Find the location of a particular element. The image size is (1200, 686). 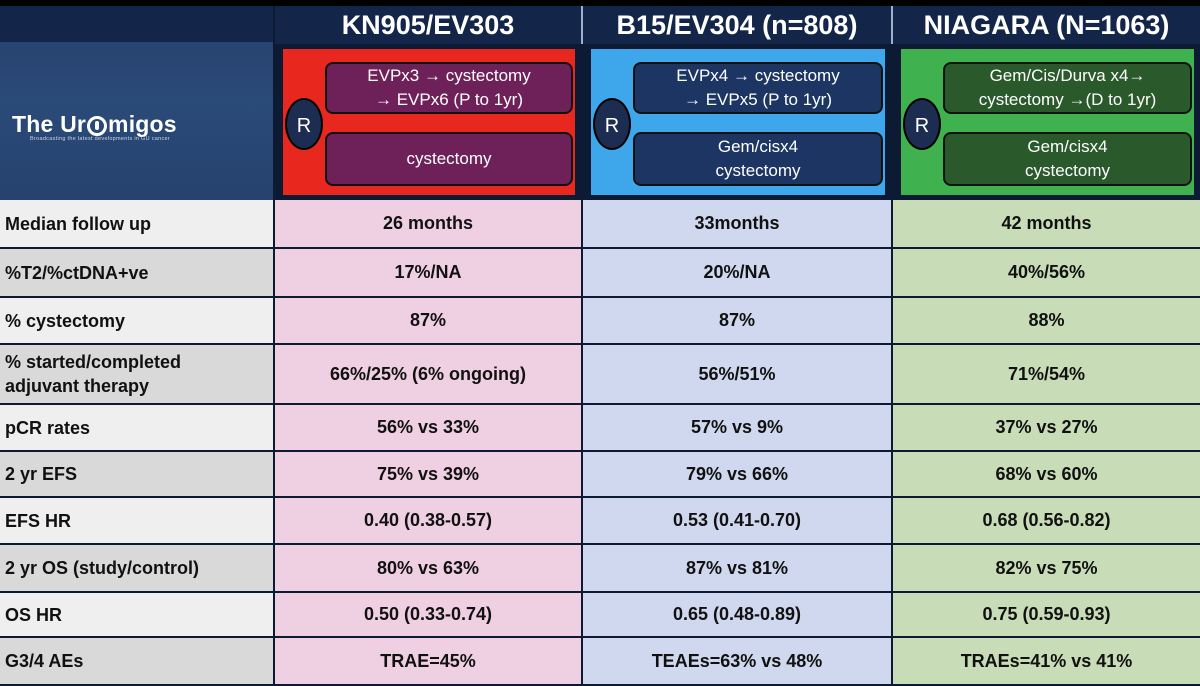

table-cell-trial-1: 80% vs 63% is located at coordinates (428, 568).